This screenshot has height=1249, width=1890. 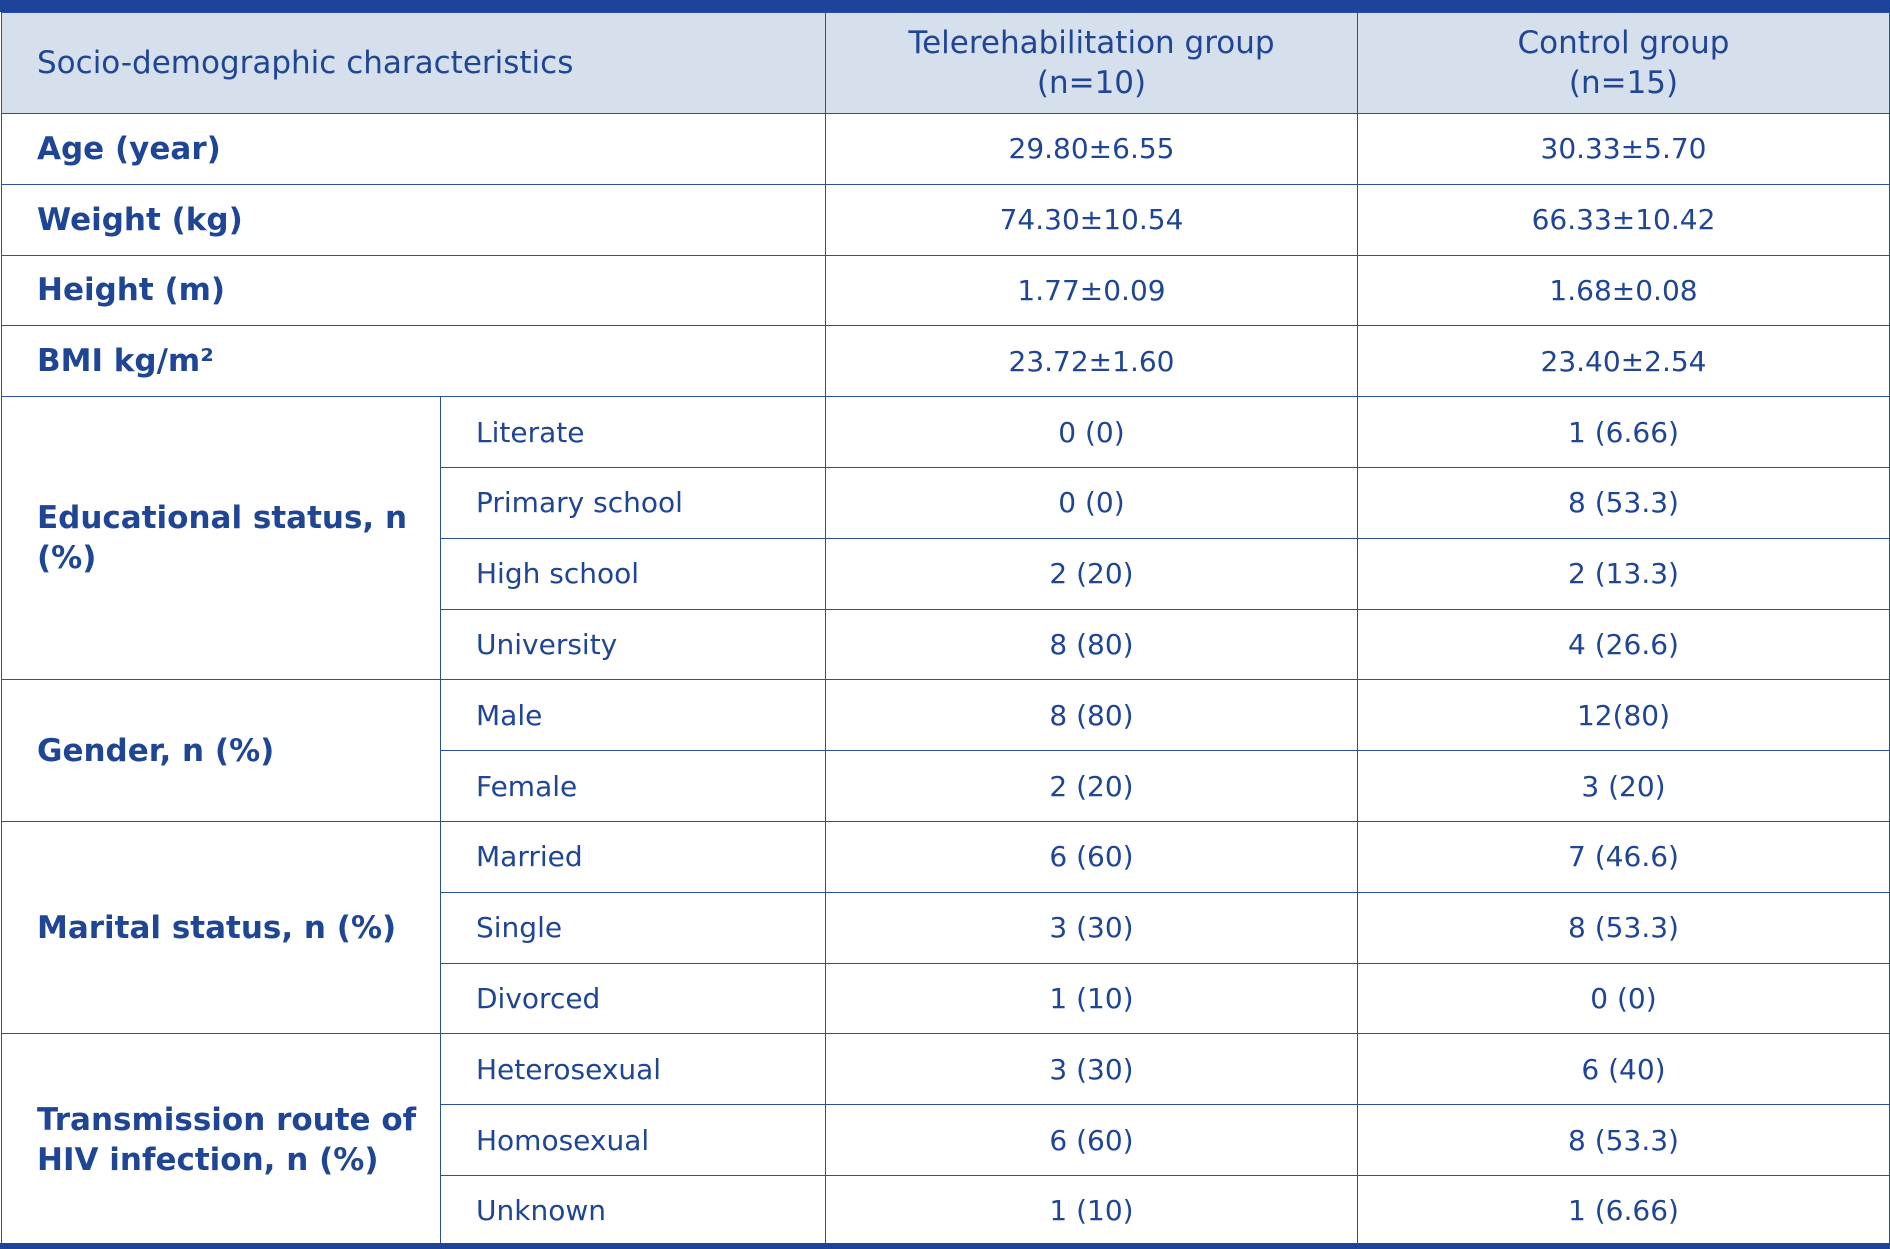 What do you see at coordinates (1623, 786) in the screenshot?
I see `control-value: 3 (20)` at bounding box center [1623, 786].